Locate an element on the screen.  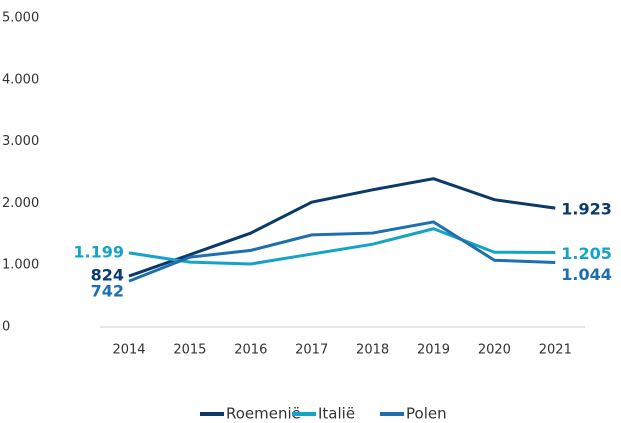
y-tick-label: 5.000 is located at coordinates (20, 18).